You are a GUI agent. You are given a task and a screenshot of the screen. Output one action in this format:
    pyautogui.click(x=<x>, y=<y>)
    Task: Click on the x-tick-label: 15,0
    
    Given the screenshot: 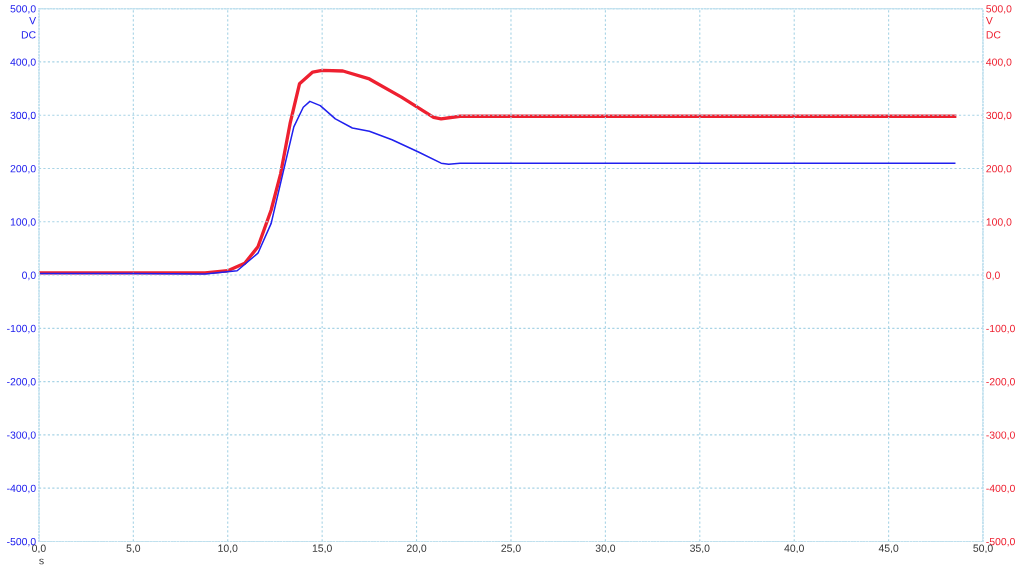 What is the action you would take?
    pyautogui.click(x=322, y=549)
    